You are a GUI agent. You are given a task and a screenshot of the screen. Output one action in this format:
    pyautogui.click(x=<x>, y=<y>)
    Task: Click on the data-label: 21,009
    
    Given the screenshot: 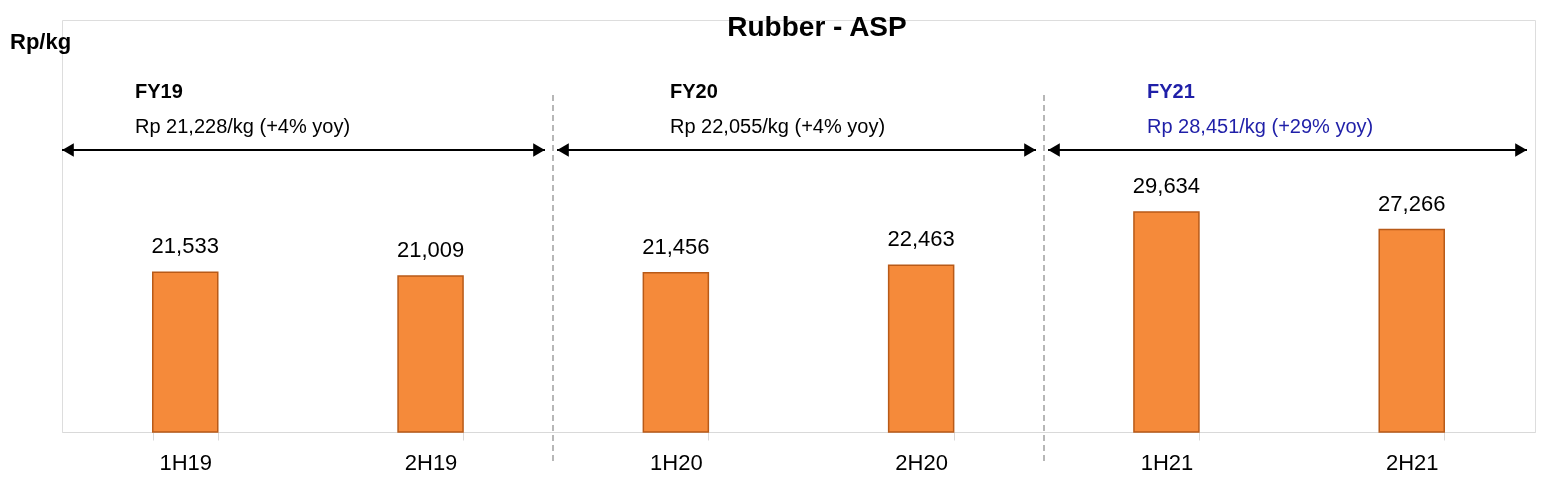 What is the action you would take?
    pyautogui.click(x=430, y=250)
    